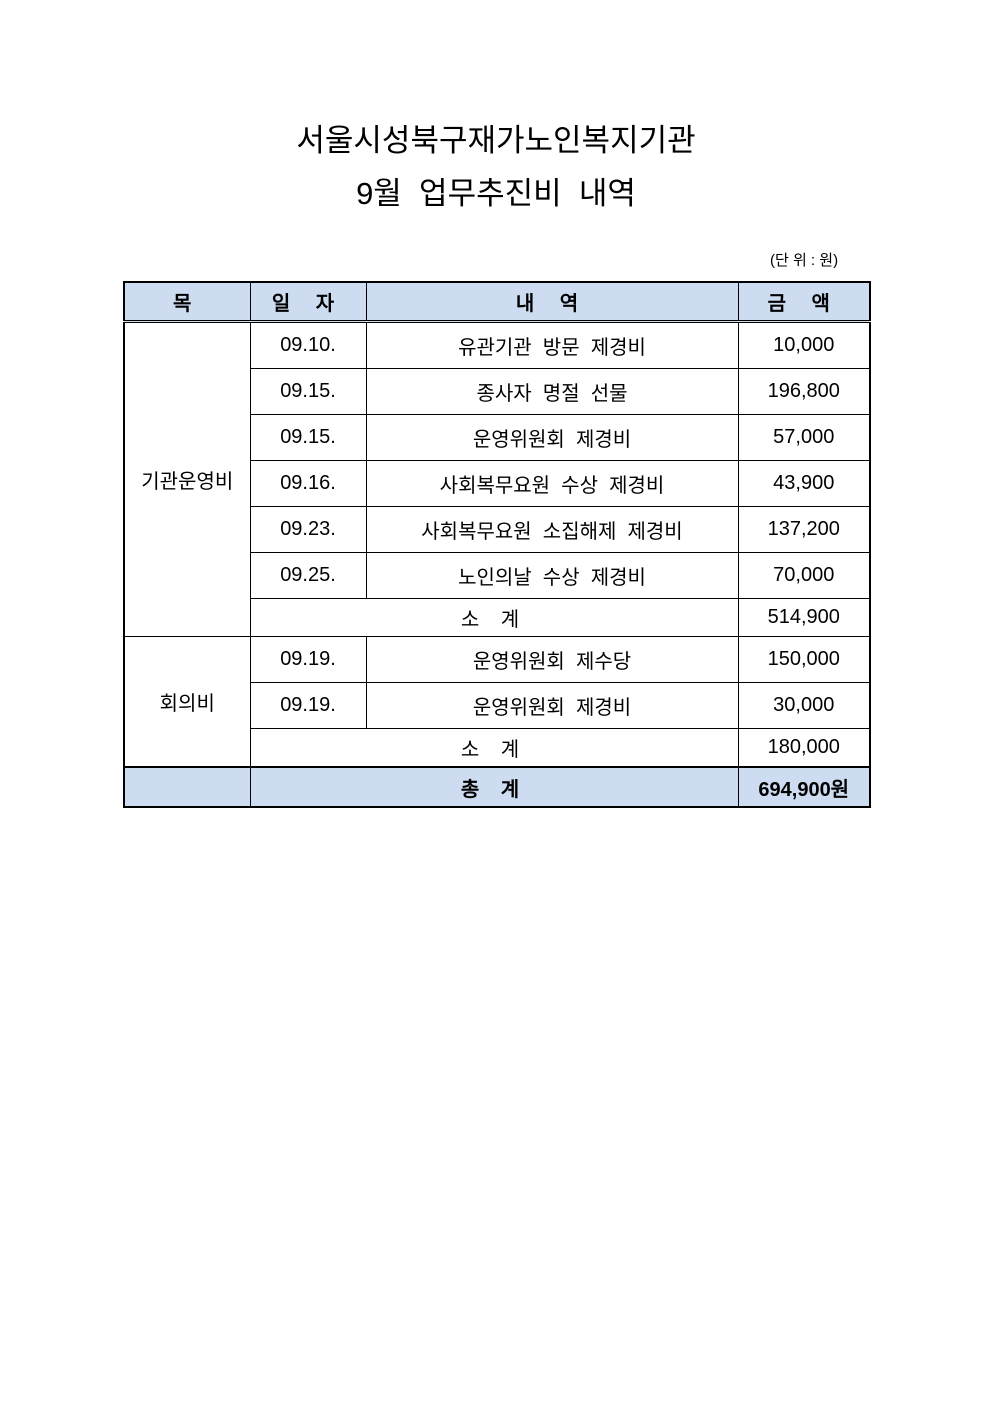 This screenshot has height=1403, width=992. Describe the element at coordinates (552, 575) in the screenshot. I see `detail-cell: 노인의날 수상 제경비` at that location.